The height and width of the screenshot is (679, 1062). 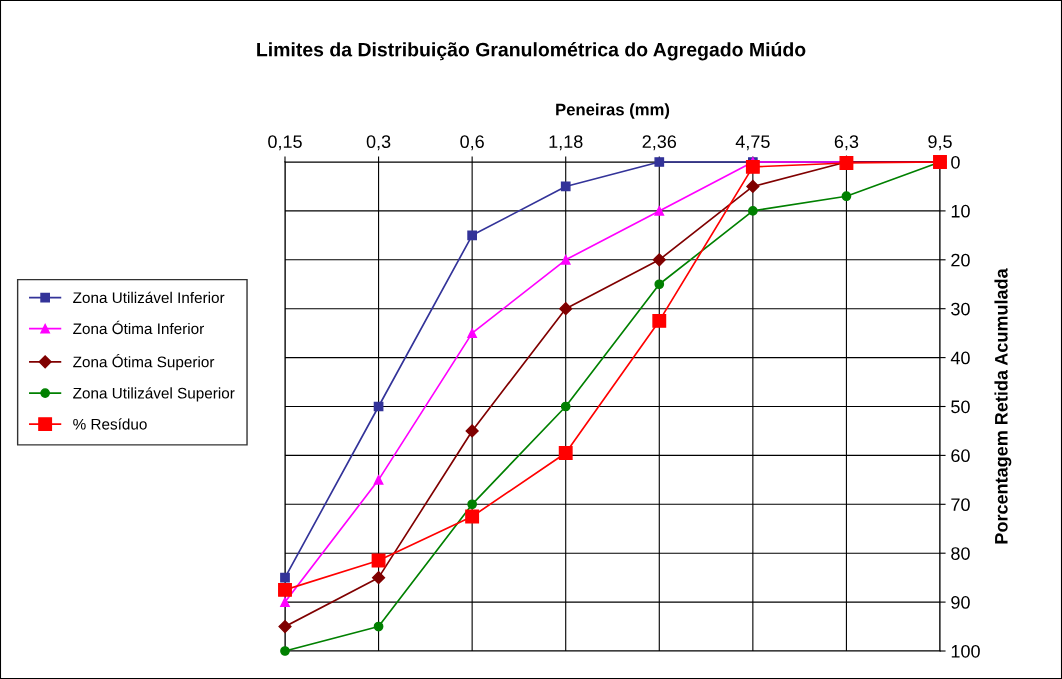 I want to click on x-tick-label: 0,3, so click(x=378, y=143).